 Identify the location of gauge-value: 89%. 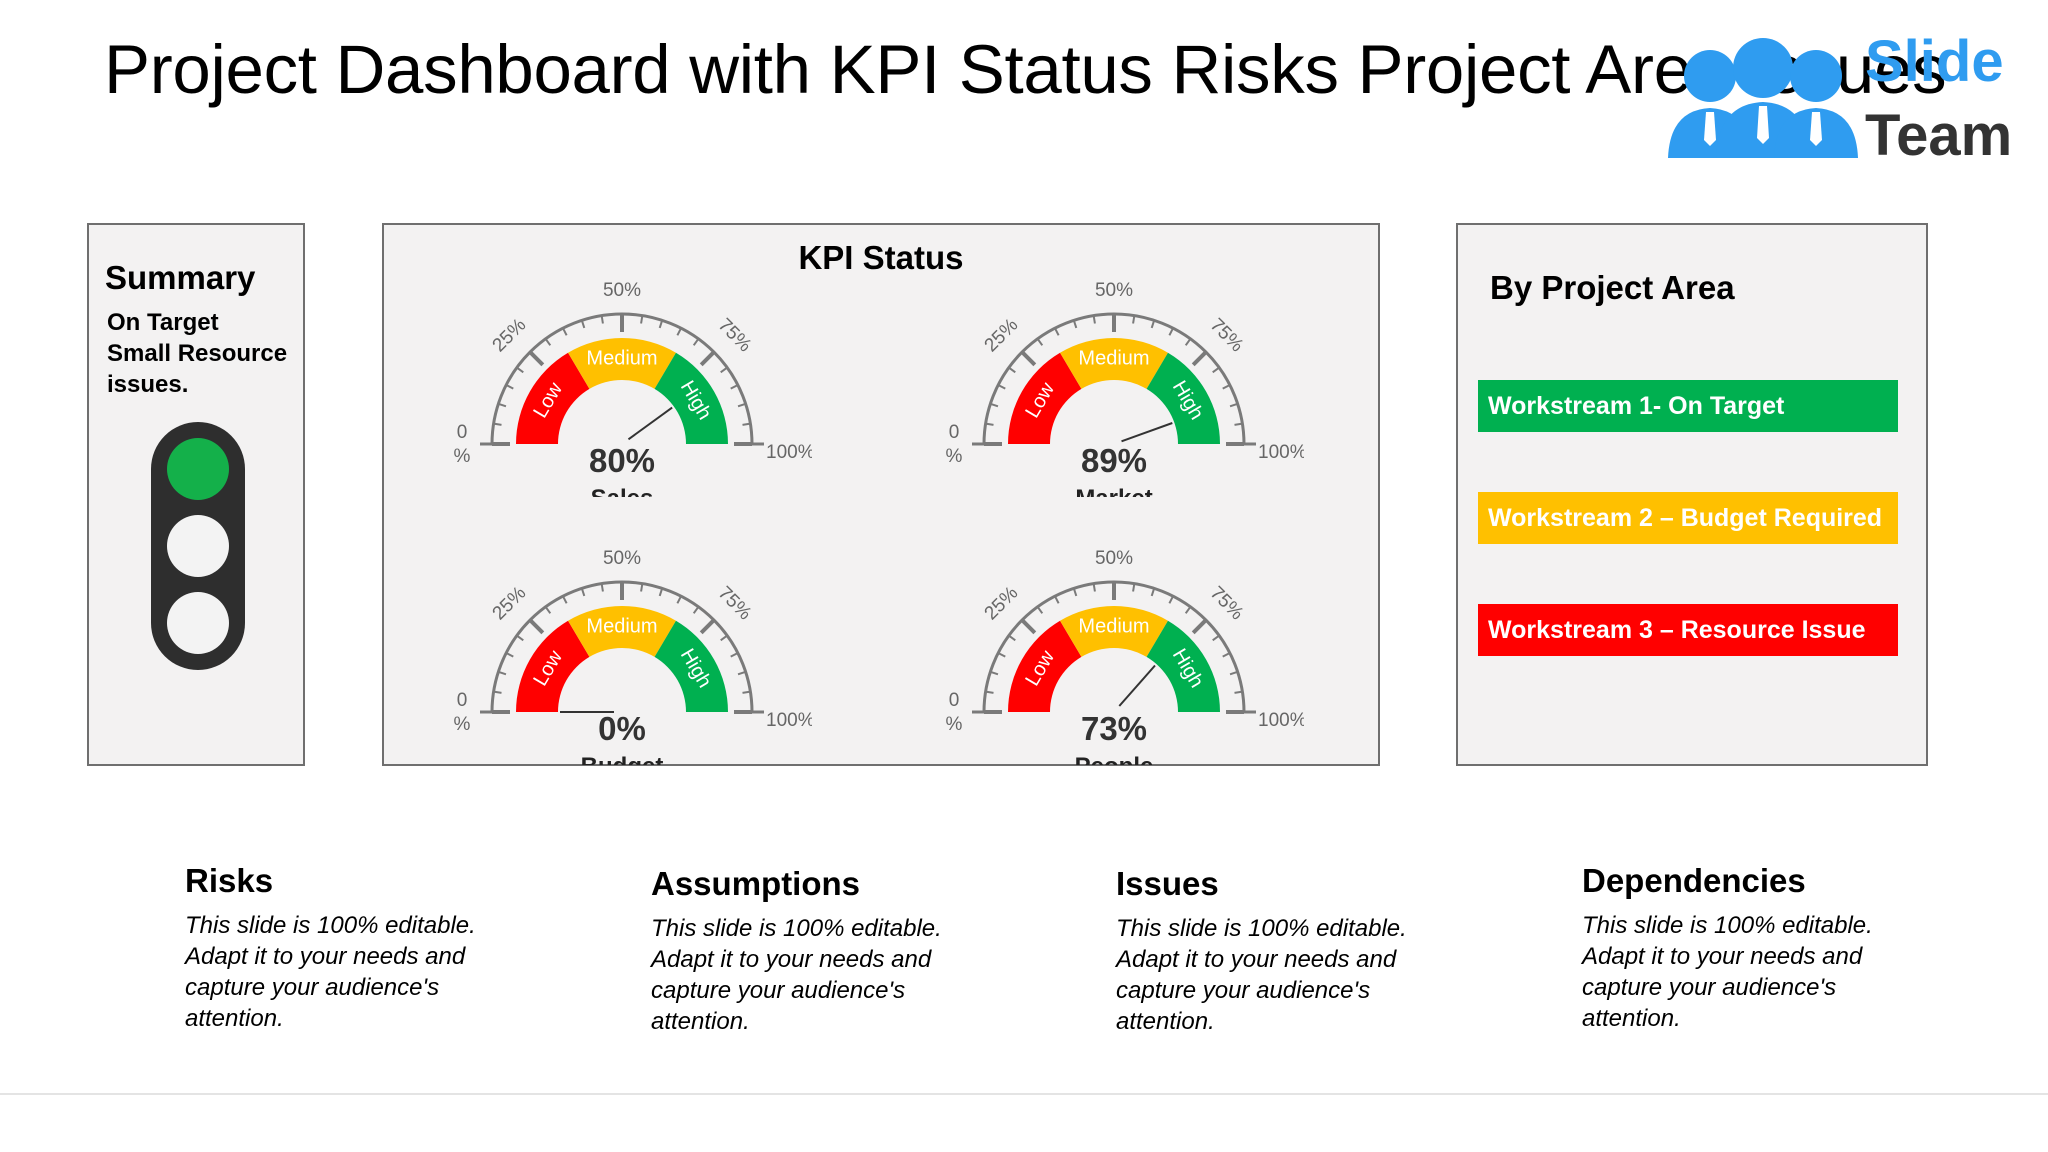
(1114, 460).